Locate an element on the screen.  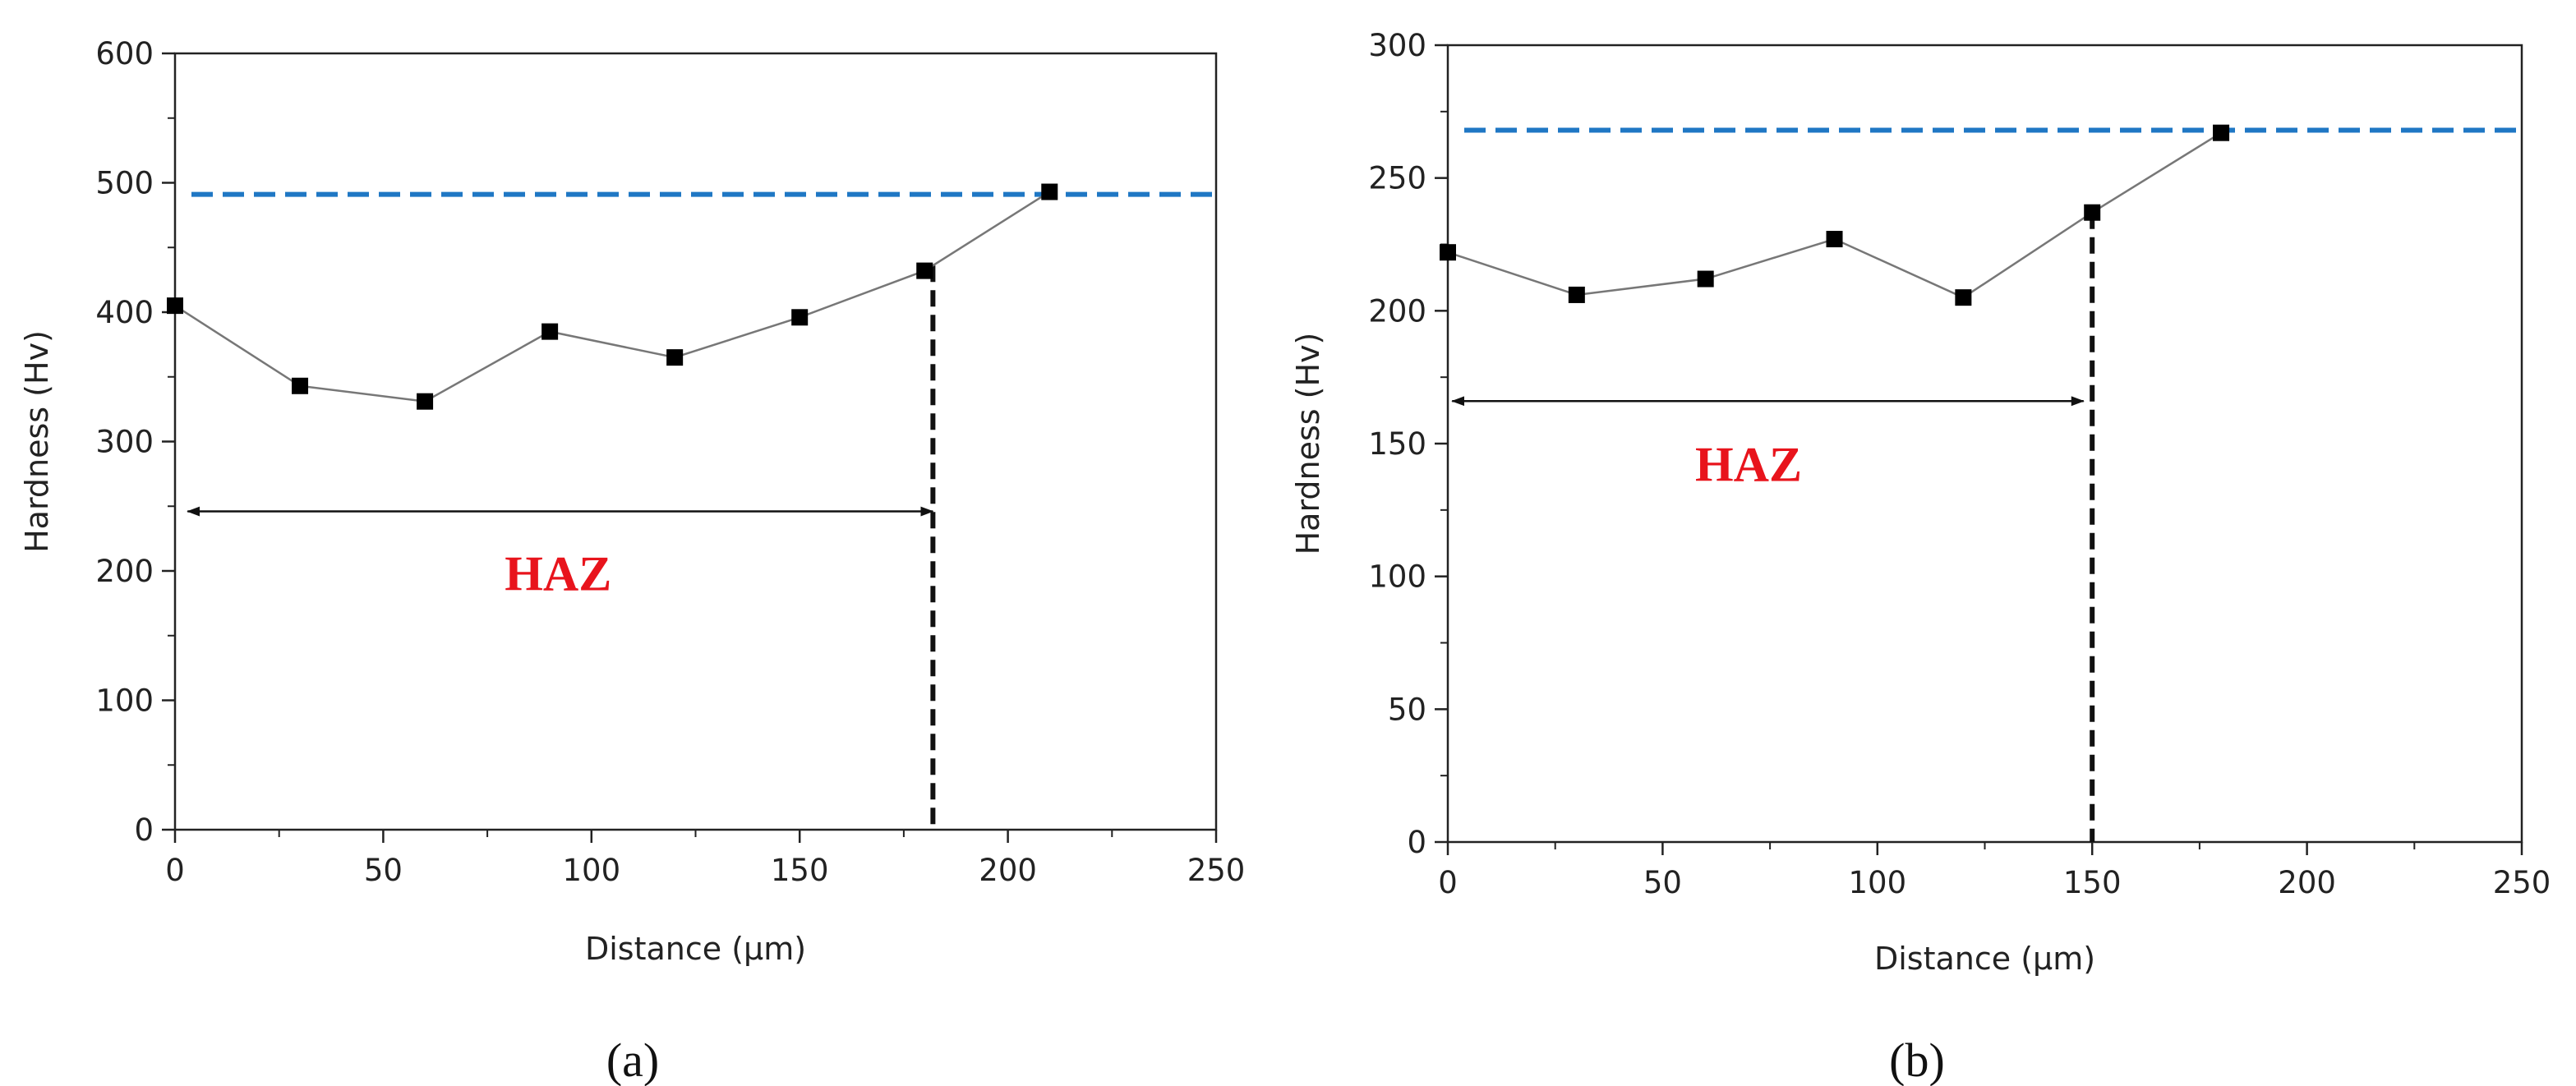
y-tick-label: 600 is located at coordinates (124, 53).